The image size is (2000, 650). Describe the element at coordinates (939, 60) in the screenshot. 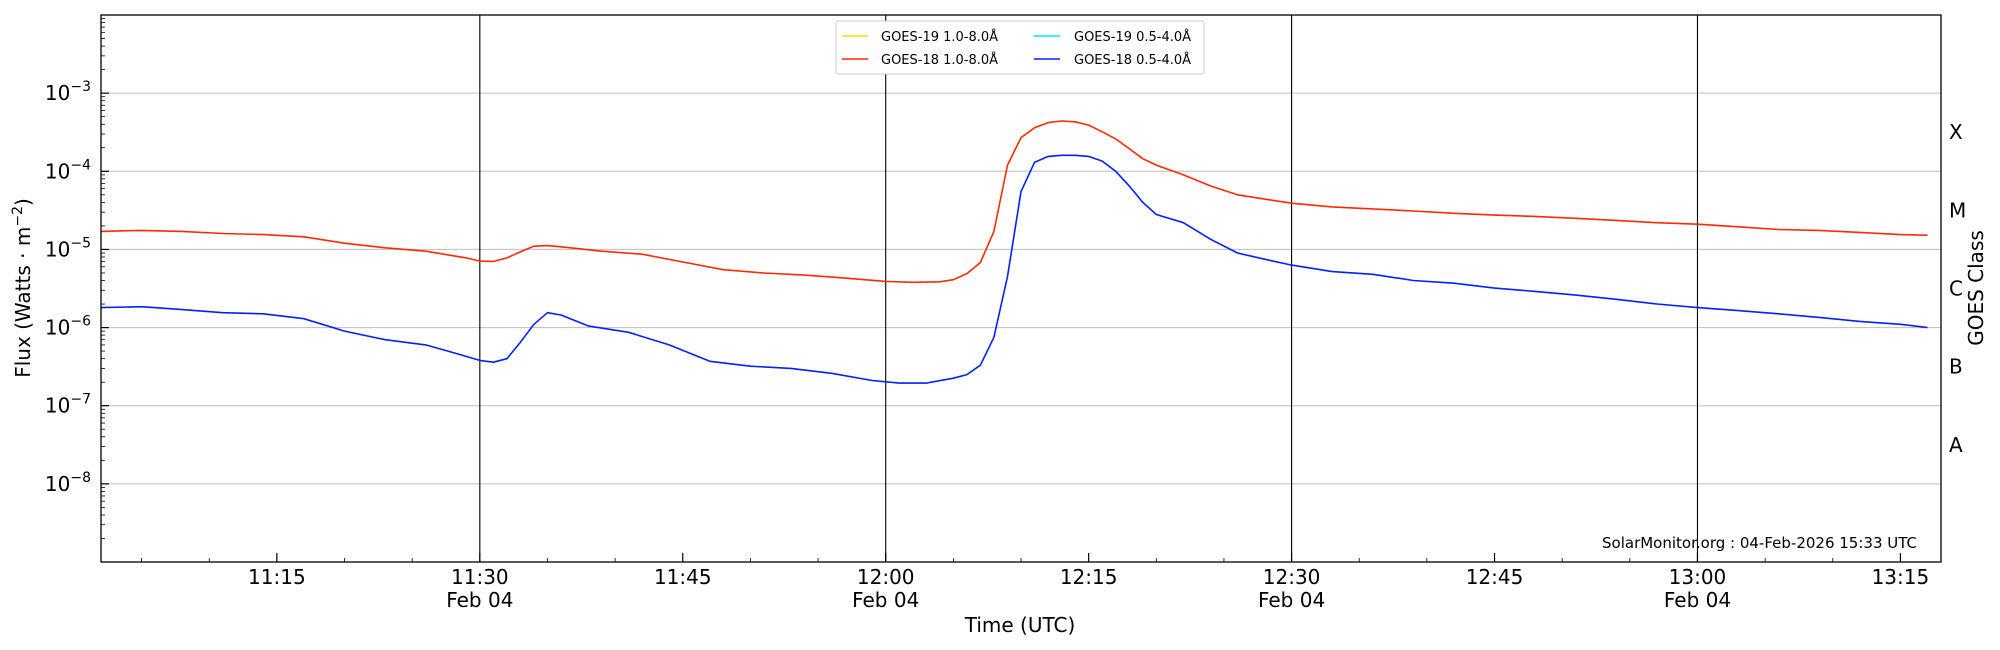

I see `legend-label-goes18-long: GOES-18 1.0-8.0Å` at that location.